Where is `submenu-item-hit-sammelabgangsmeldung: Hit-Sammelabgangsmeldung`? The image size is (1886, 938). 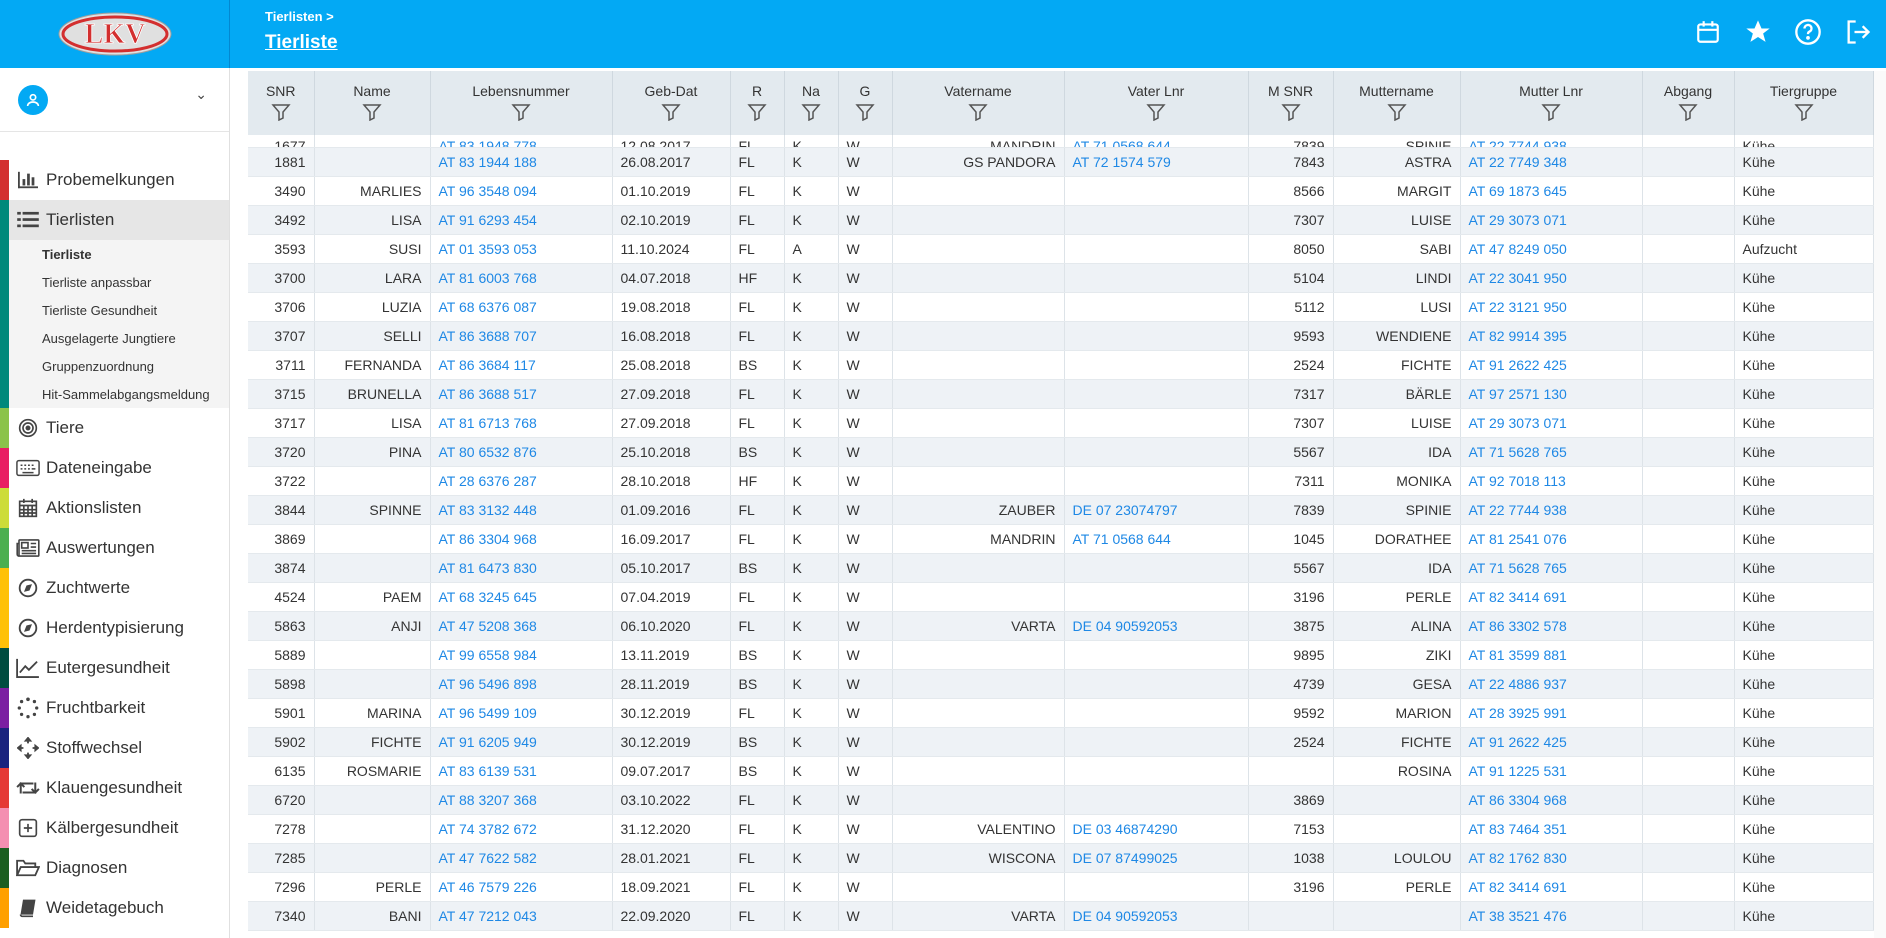
submenu-item-hit-sammelabgangsmeldung: Hit-Sammelabgangsmeldung is located at coordinates (114, 394).